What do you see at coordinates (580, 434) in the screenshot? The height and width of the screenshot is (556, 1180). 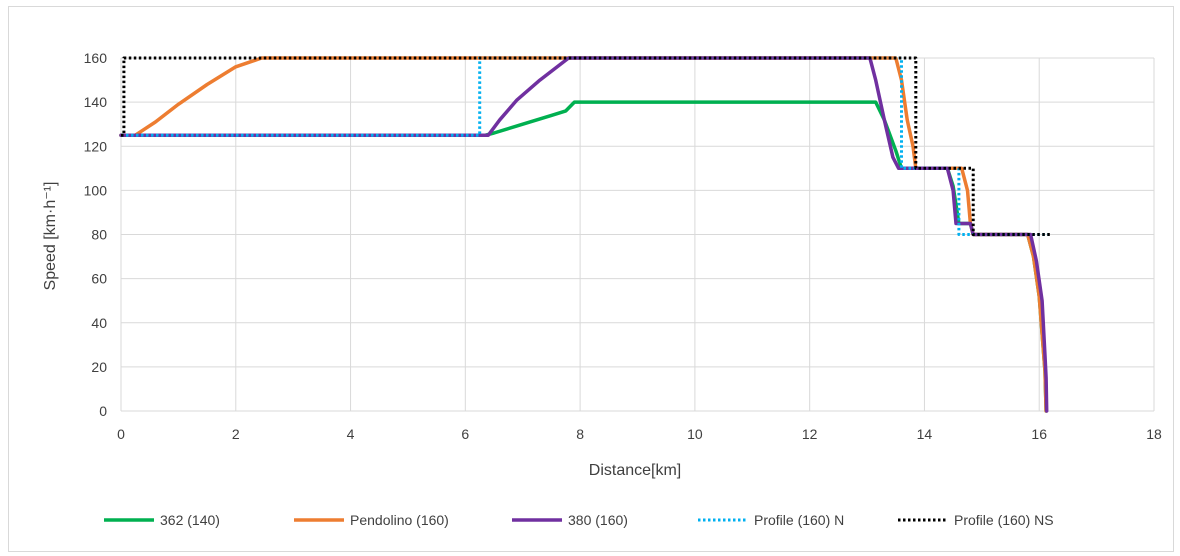 I see `x-tick-label: 8` at bounding box center [580, 434].